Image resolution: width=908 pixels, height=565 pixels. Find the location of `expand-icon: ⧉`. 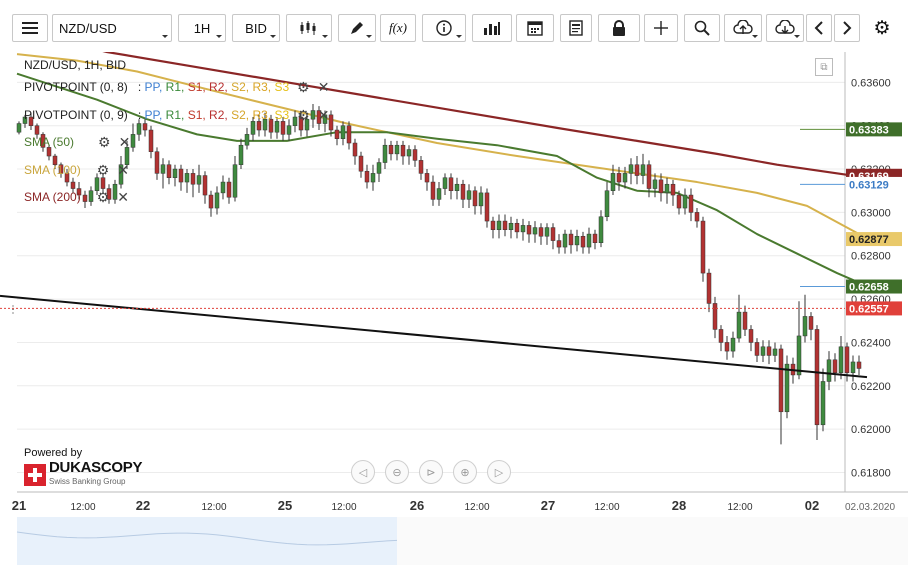

expand-icon: ⧉ is located at coordinates (824, 67).